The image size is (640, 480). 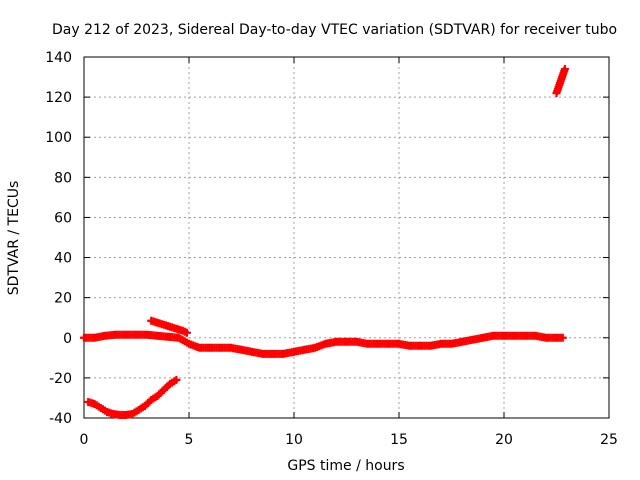 I want to click on y-tick-label: 40, so click(x=63, y=259).